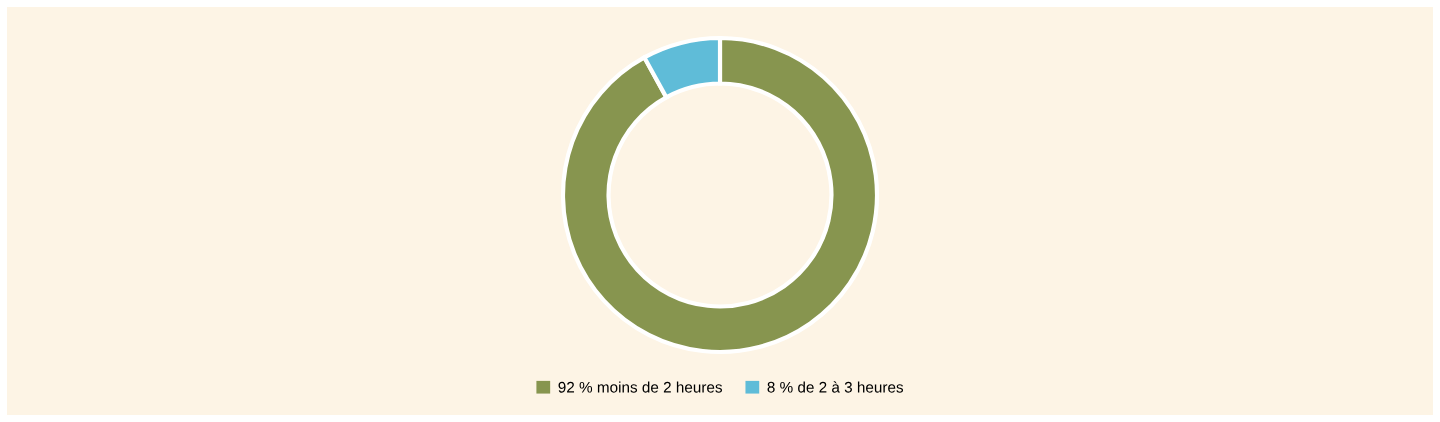  I want to click on legend-label: 8 % de 2 à 3 heures, so click(835, 387).